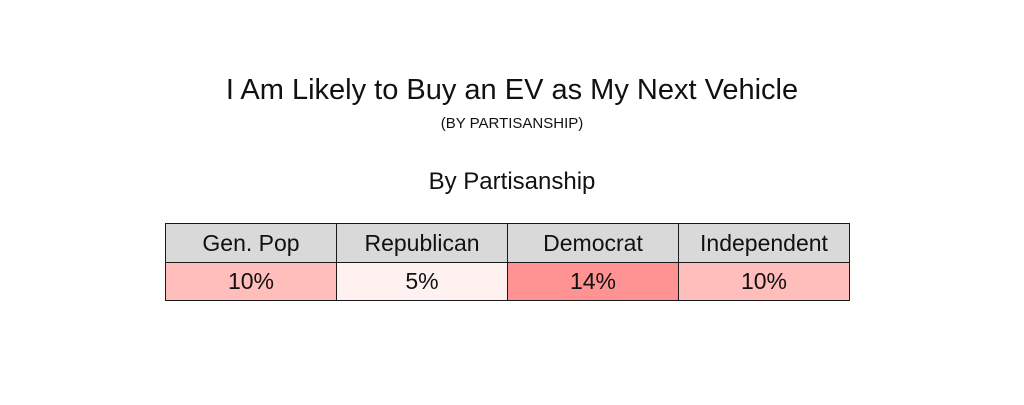 This screenshot has width=1024, height=405. Describe the element at coordinates (422, 281) in the screenshot. I see `value-cell-republican: 5%` at that location.